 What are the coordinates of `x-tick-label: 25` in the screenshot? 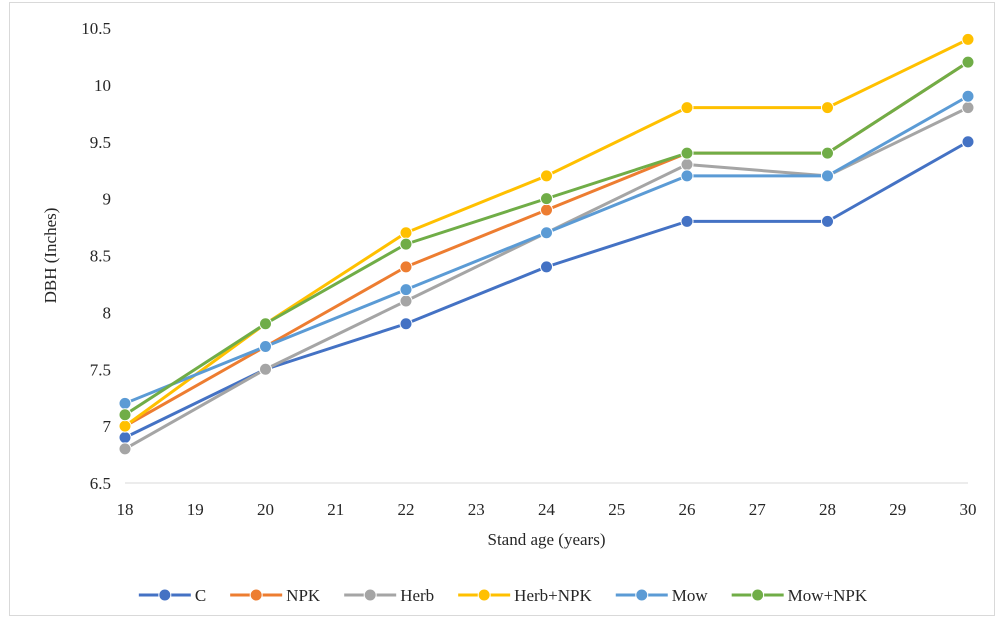 It's located at (616, 509).